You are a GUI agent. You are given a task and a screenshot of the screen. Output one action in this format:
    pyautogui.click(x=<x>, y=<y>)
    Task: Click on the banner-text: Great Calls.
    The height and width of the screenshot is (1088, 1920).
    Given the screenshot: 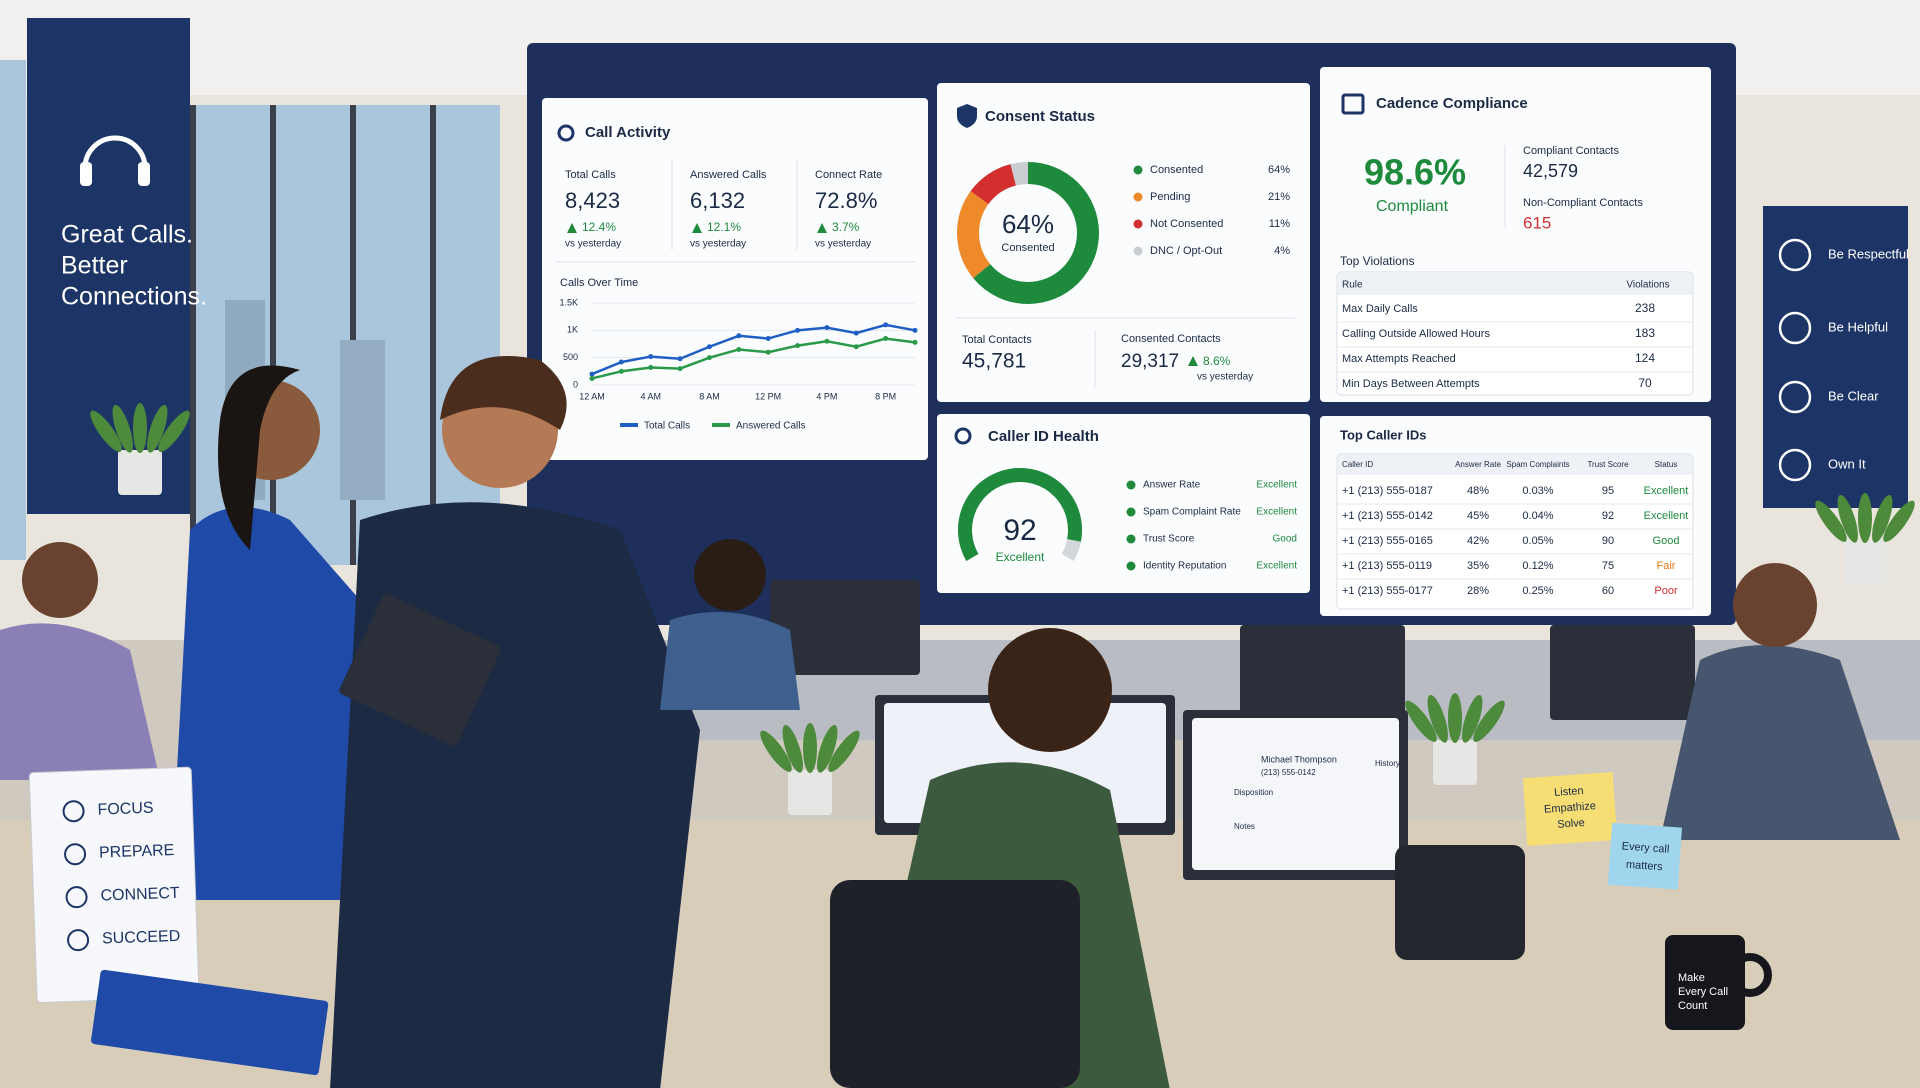 What is the action you would take?
    pyautogui.click(x=127, y=235)
    